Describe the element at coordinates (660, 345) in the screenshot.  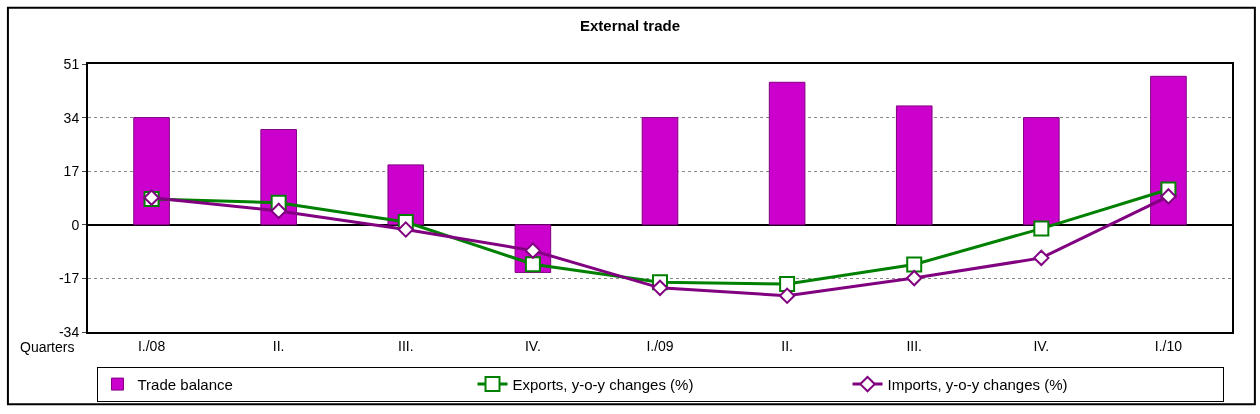
I see `x-tick-label: I./09` at that location.